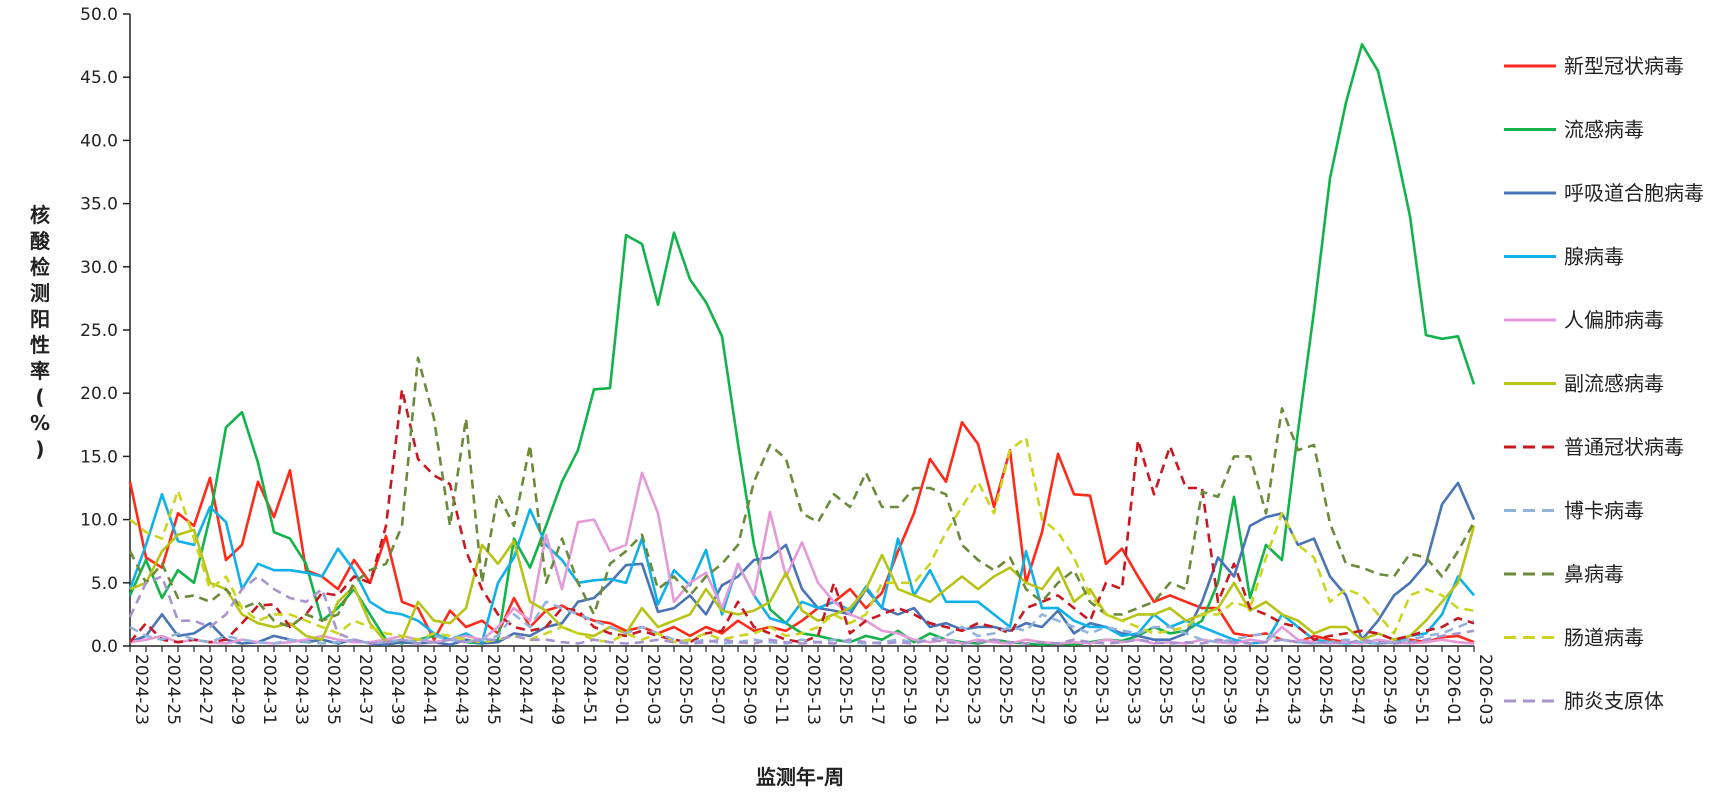 This screenshot has height=797, width=1730. I want to click on x-tick-label: 2025-29, so click(1069, 689).